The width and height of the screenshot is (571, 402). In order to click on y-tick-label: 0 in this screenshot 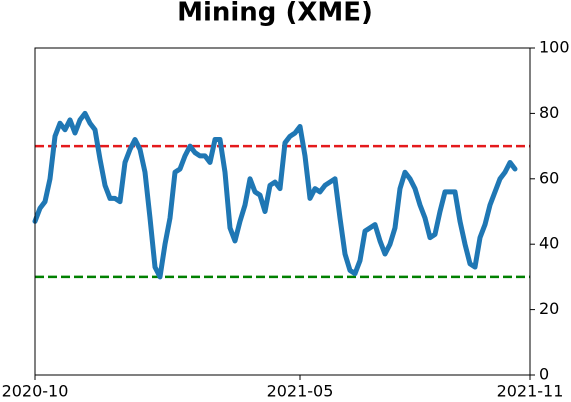, I will do `click(544, 374)`.